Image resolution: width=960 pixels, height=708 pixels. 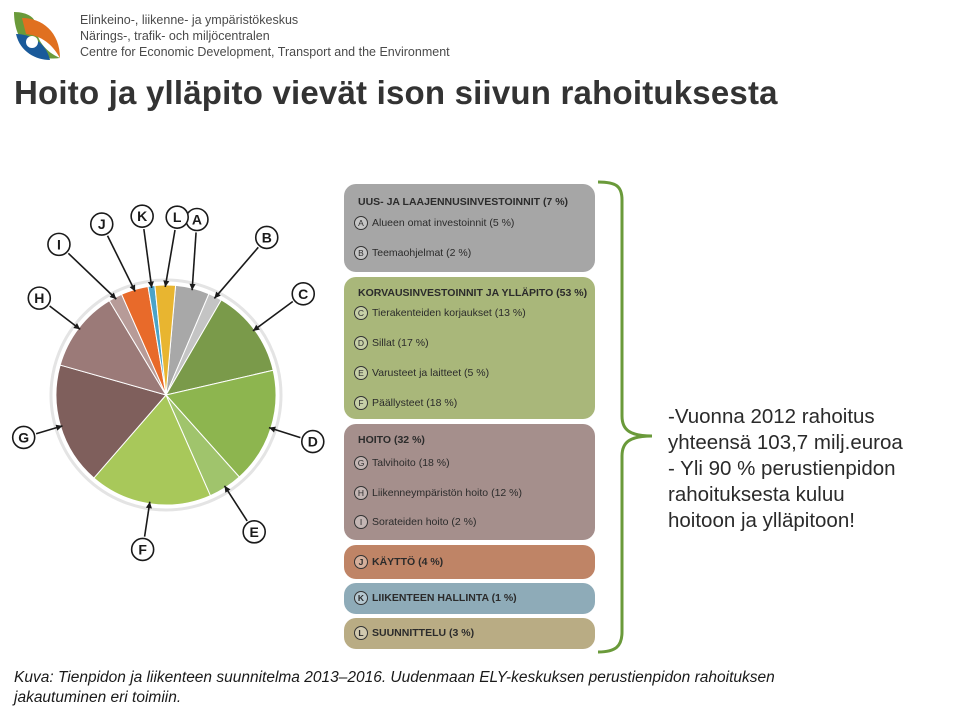 I want to click on legend-group-title: UUS- JA LAAJENNUSINVESTOINNIT (7 %), so click(x=463, y=202).